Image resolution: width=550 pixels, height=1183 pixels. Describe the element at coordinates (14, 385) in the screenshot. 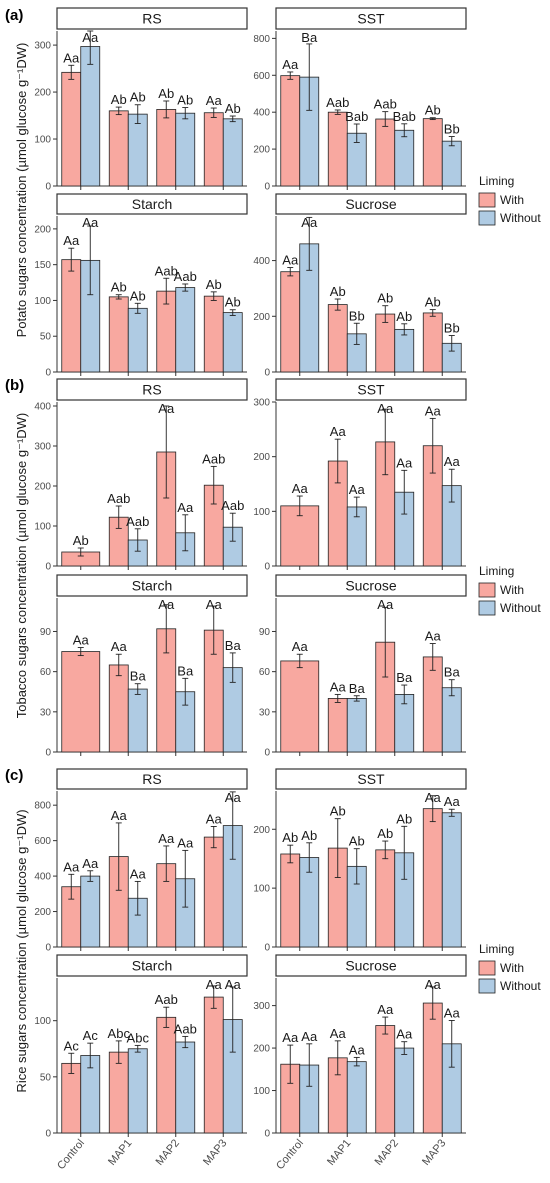

I see `panel-tag: (b)` at that location.